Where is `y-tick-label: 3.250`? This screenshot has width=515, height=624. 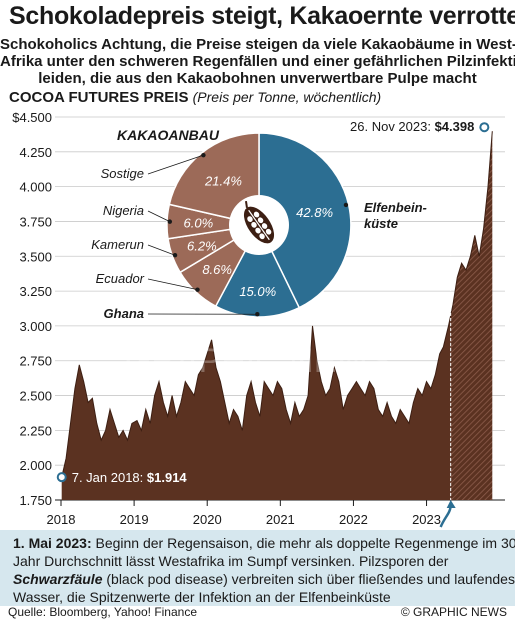 y-tick-label: 3.250 is located at coordinates (35, 291).